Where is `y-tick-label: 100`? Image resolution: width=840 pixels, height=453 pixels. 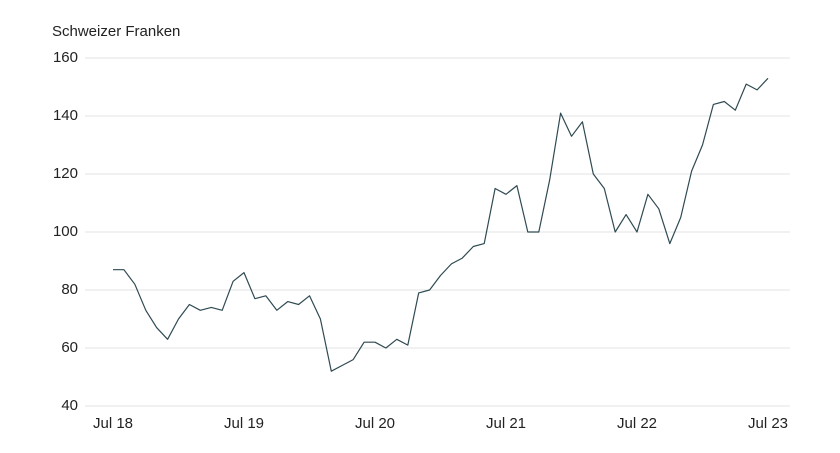
y-tick-label: 100 is located at coordinates (65, 231).